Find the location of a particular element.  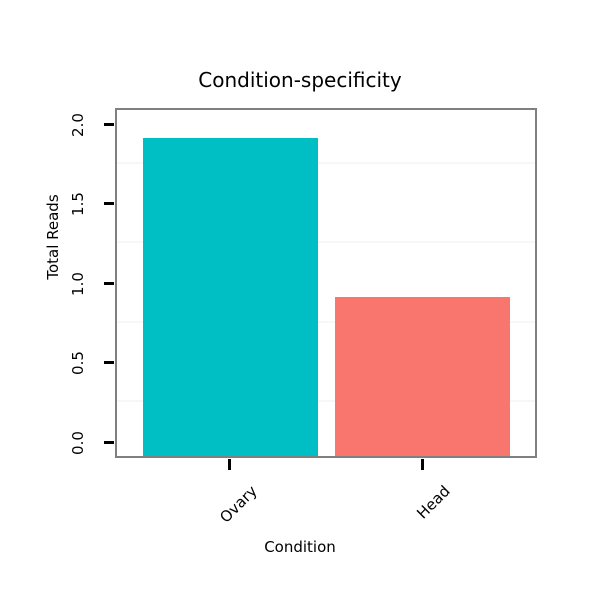

y-tick-label-4: 2.0 is located at coordinates (78, 125).